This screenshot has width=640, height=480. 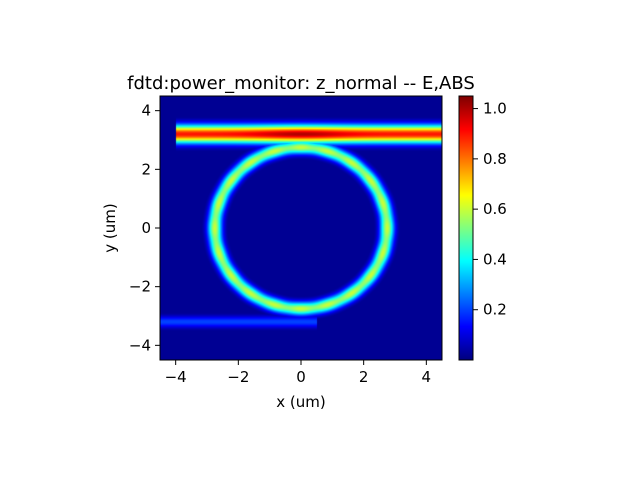 I want to click on colorbar: 0.2 0.4 0.6 0.8 1.0, so click(x=482, y=228).